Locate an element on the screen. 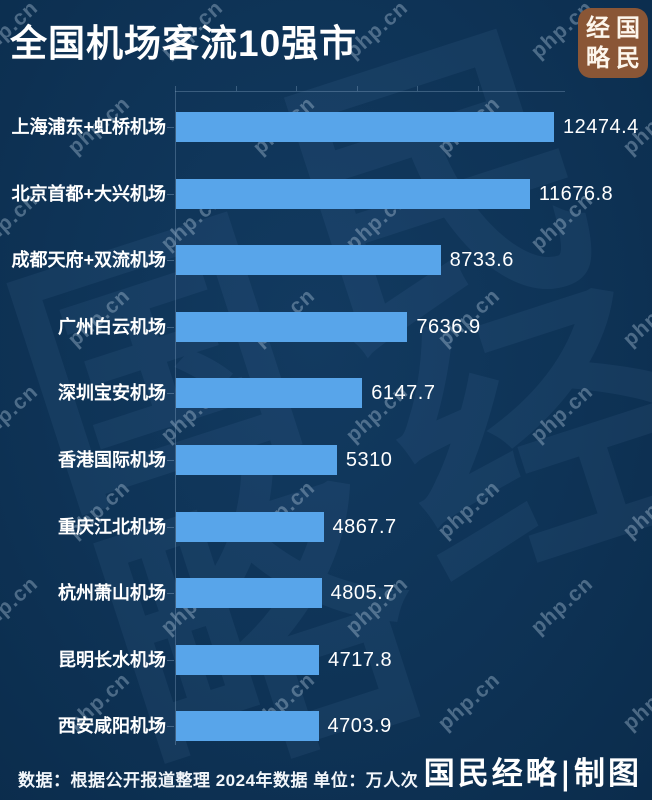 Image resolution: width=652 pixels, height=800 pixels. category-label: 杭州萧山机场 is located at coordinates (112, 593).